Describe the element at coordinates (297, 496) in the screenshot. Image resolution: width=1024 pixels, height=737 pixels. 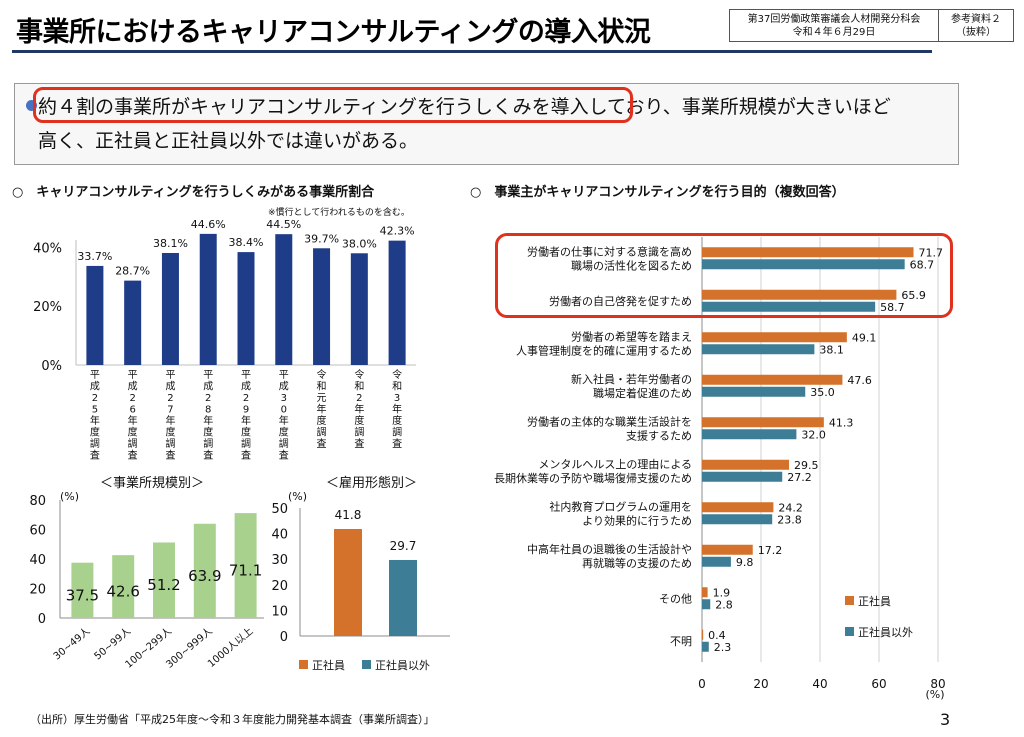
I see `chart3-unit: (%)` at that location.